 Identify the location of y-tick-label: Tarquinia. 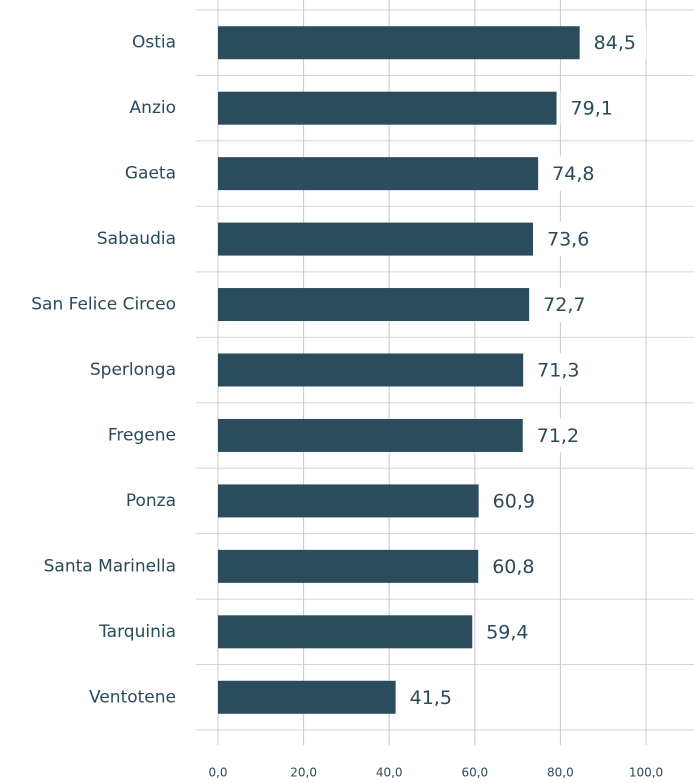
(137, 632).